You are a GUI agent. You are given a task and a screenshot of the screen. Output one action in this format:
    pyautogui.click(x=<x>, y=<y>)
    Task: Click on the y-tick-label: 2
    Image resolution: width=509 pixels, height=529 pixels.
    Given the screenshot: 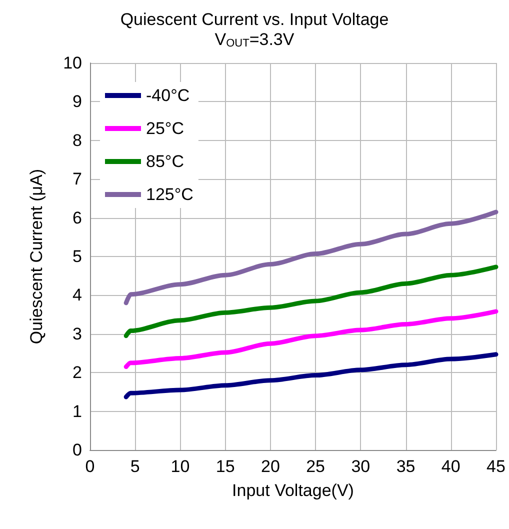 What is the action you would take?
    pyautogui.click(x=77, y=372)
    